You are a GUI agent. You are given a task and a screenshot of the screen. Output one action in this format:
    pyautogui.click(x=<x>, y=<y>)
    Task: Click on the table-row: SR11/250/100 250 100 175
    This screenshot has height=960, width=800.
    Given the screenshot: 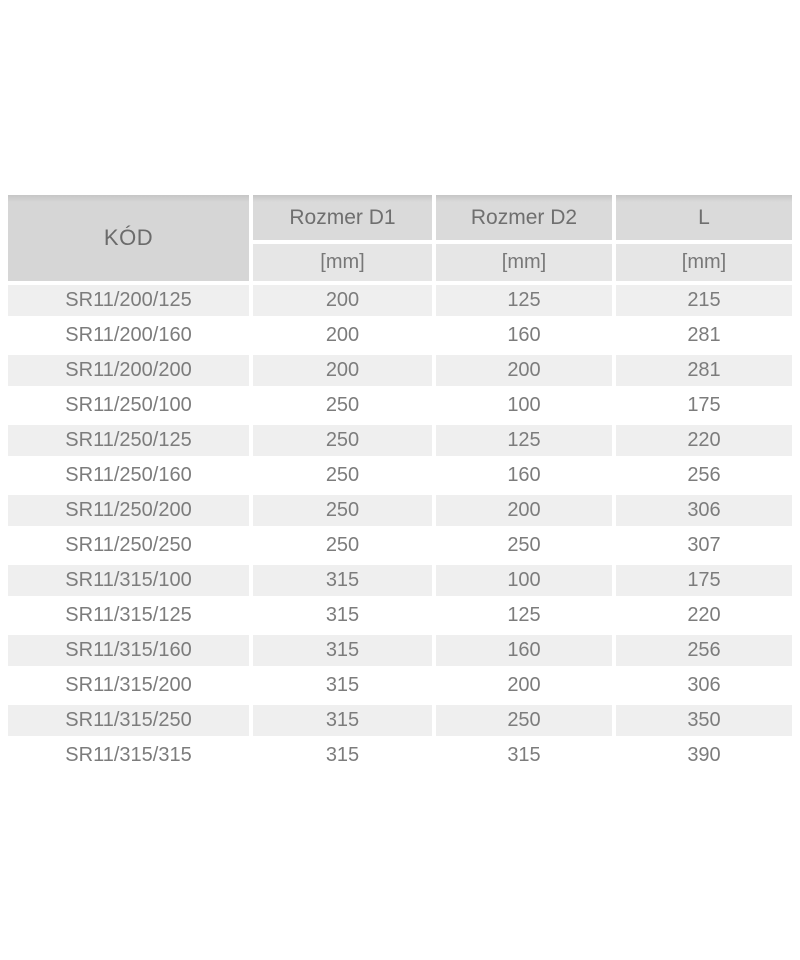 What is the action you would take?
    pyautogui.click(x=400, y=405)
    